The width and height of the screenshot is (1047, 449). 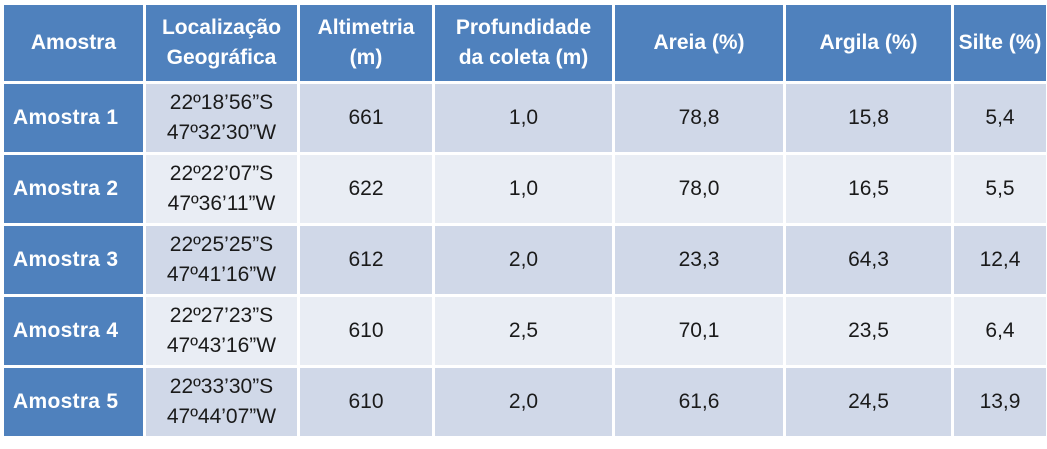 What do you see at coordinates (73, 118) in the screenshot?
I see `row-label: Amostra 1` at bounding box center [73, 118].